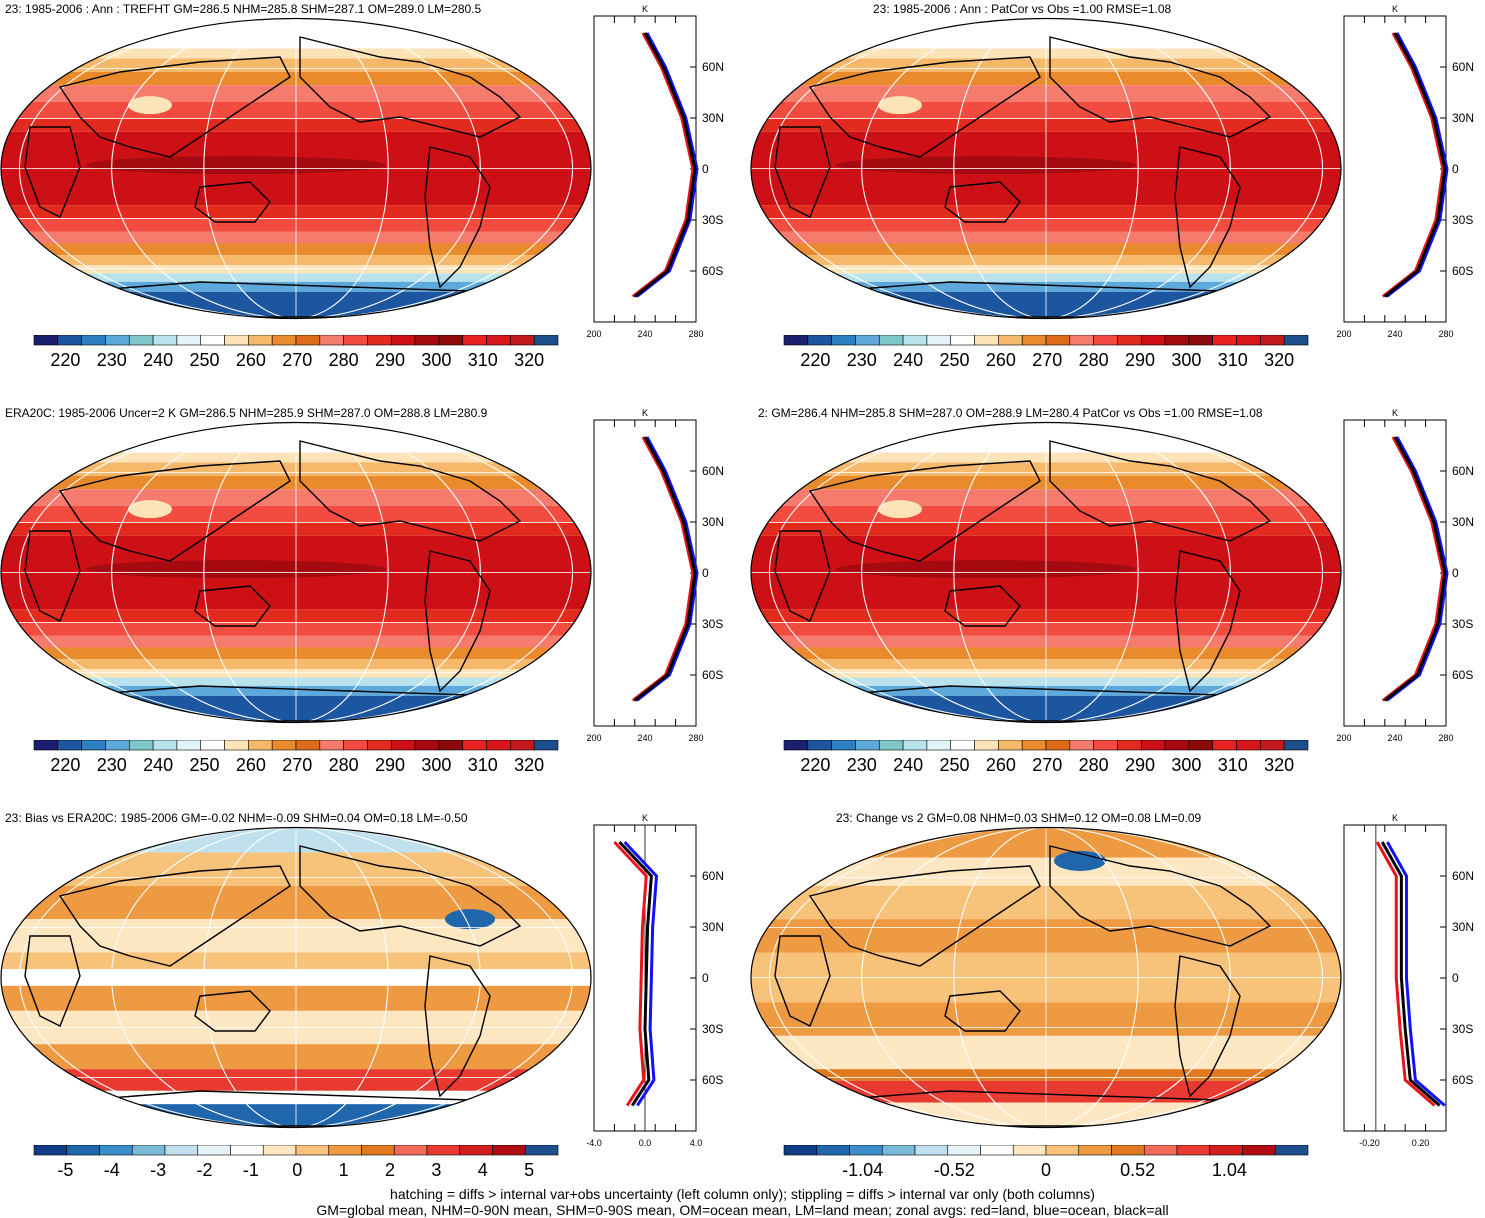 This screenshot has width=1485, height=1218. What do you see at coordinates (1369, 1143) in the screenshot?
I see `zonal-x-tick-label: -0.20` at bounding box center [1369, 1143].